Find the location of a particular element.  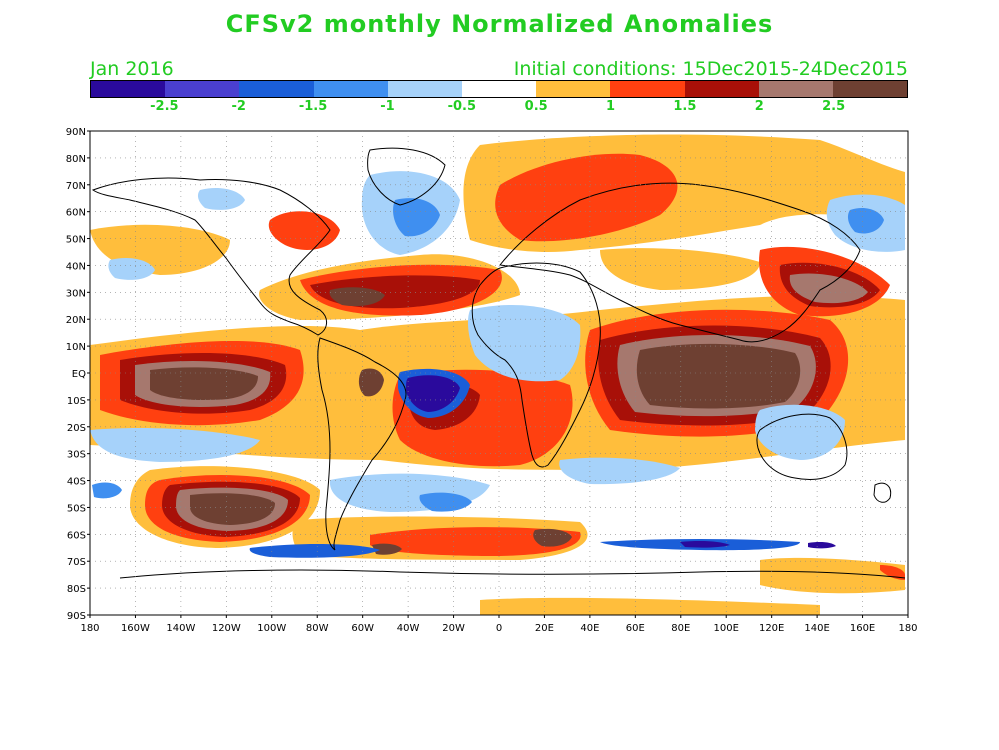

latitude-label: 10S is located at coordinates (76, 401).